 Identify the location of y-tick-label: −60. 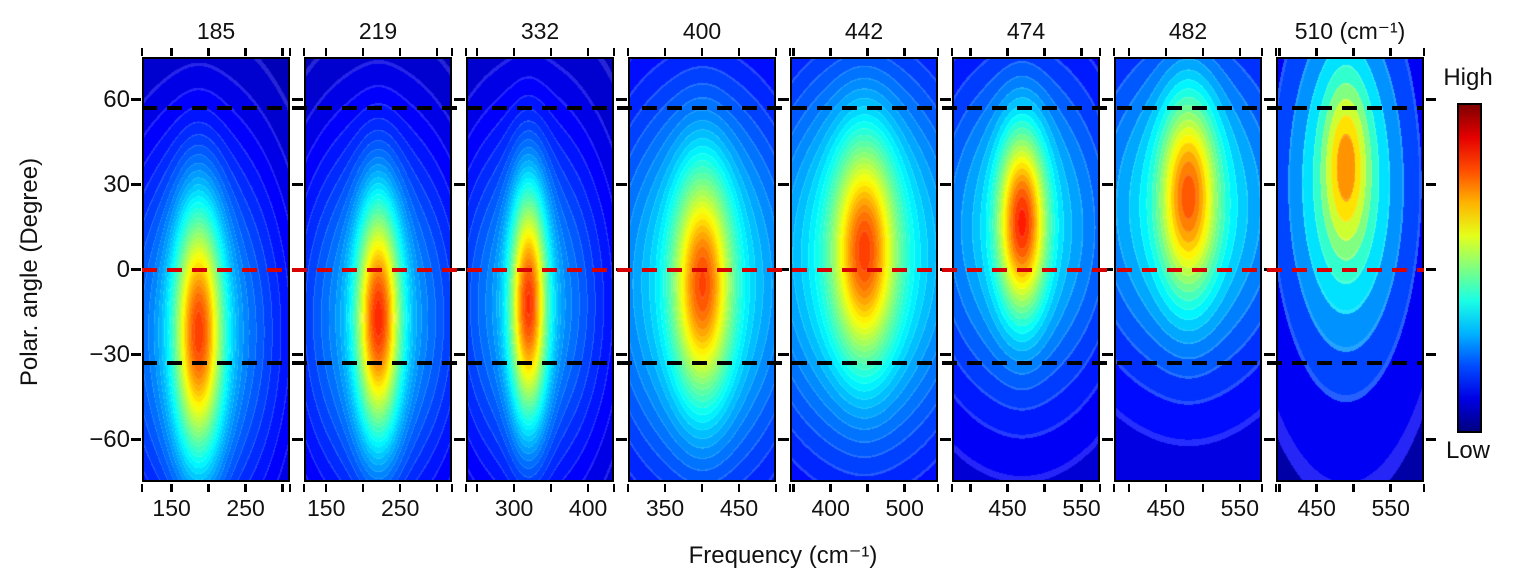
(109, 439).